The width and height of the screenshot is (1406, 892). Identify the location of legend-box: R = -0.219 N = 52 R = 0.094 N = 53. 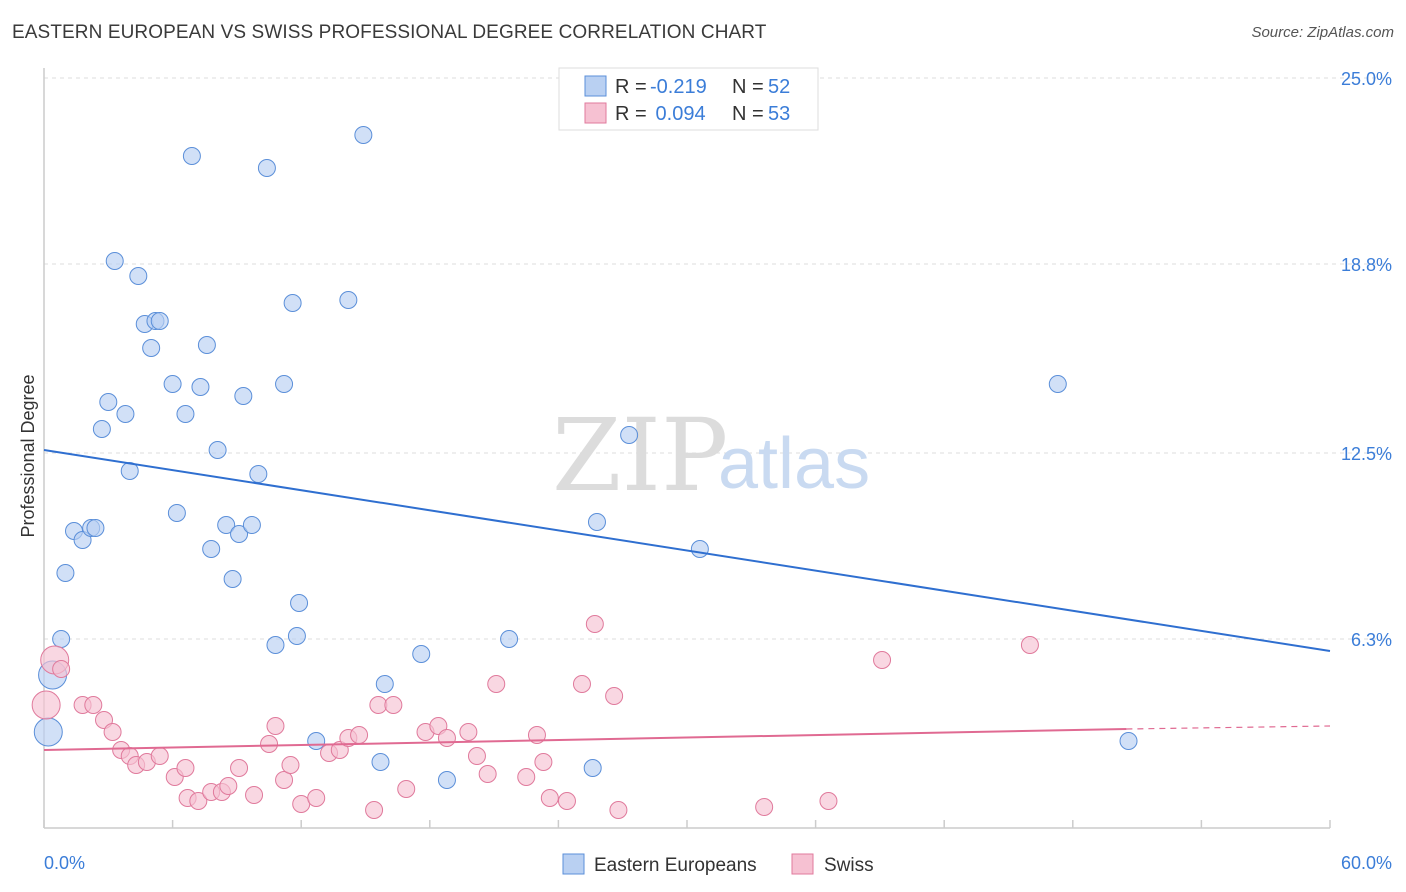
(688, 99).